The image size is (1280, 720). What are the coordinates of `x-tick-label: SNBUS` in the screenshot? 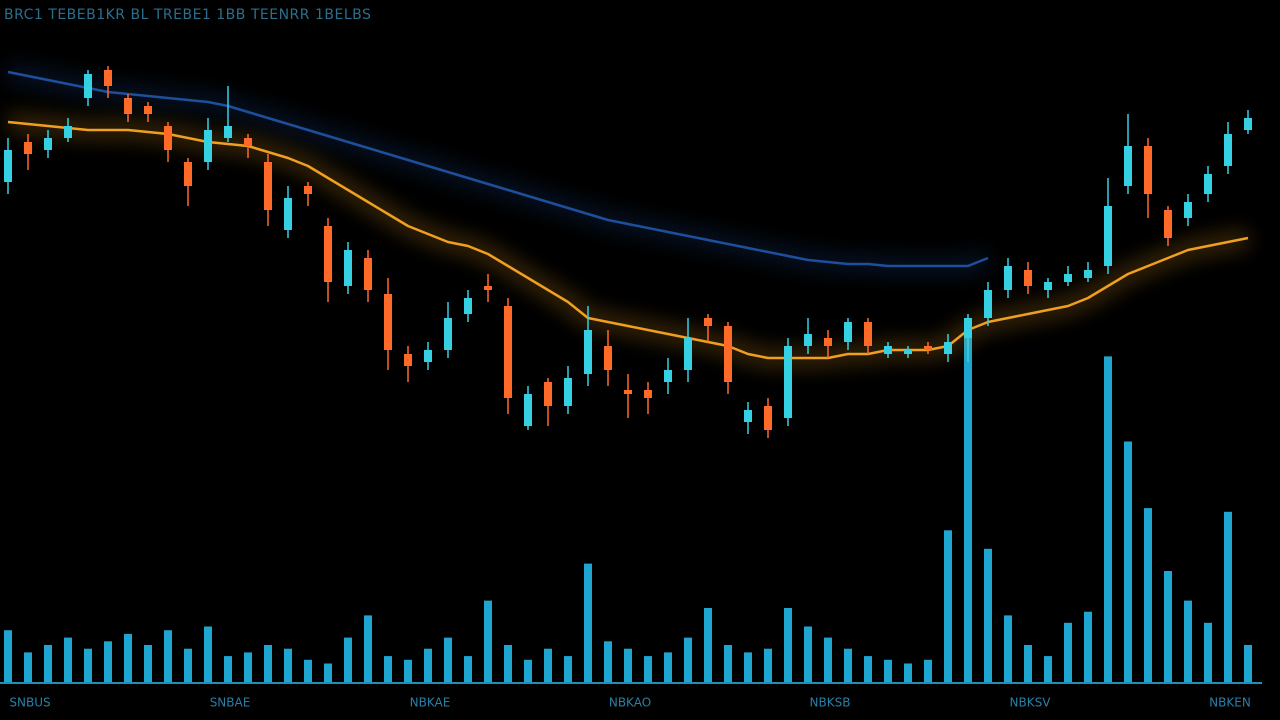 It's located at (29, 703).